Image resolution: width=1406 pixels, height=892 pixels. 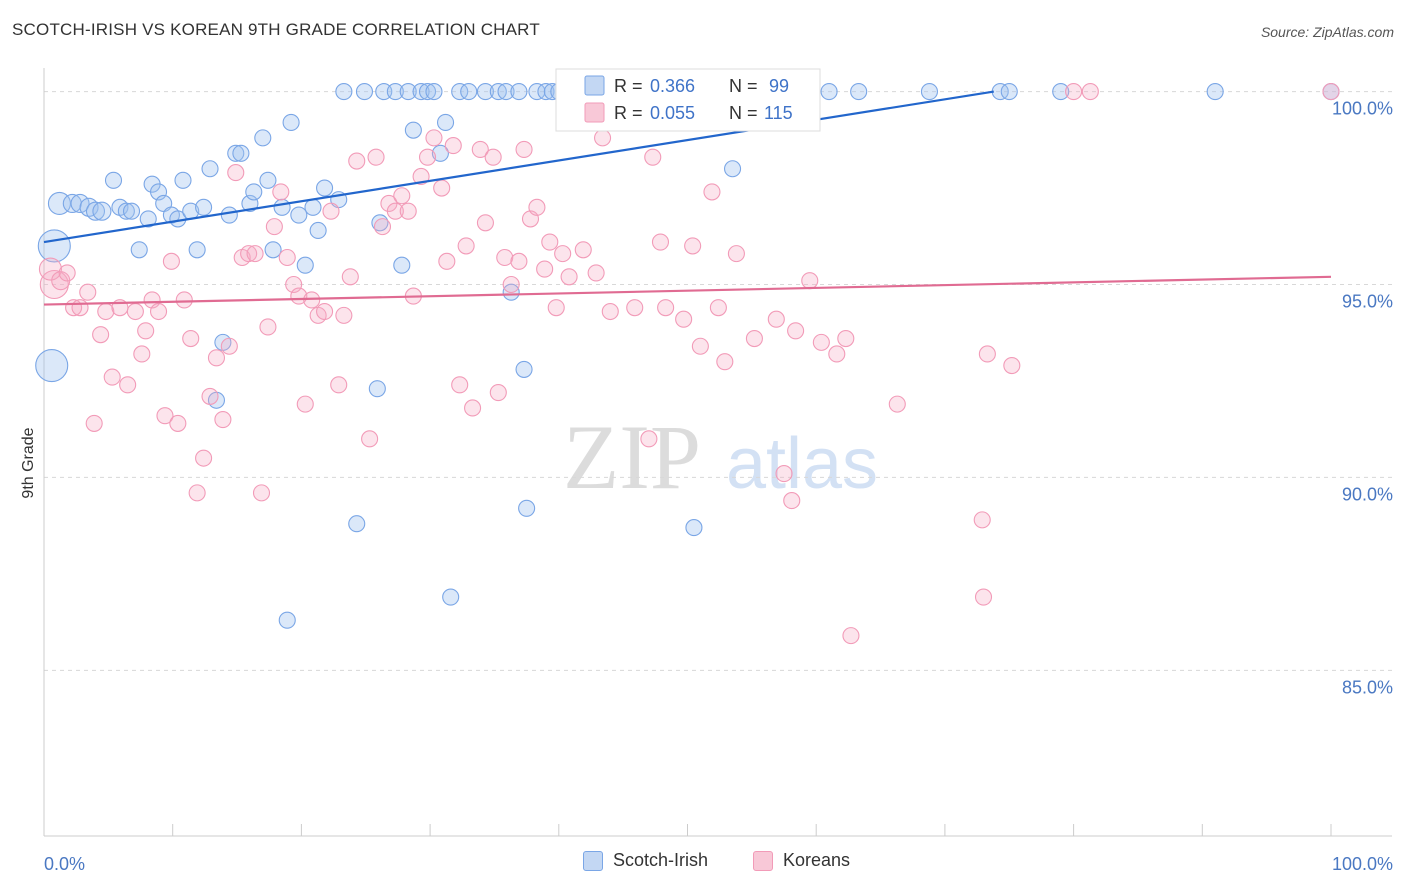 What do you see at coordinates (779, 86) in the screenshot?
I see `n-value-1: 99` at bounding box center [779, 86].